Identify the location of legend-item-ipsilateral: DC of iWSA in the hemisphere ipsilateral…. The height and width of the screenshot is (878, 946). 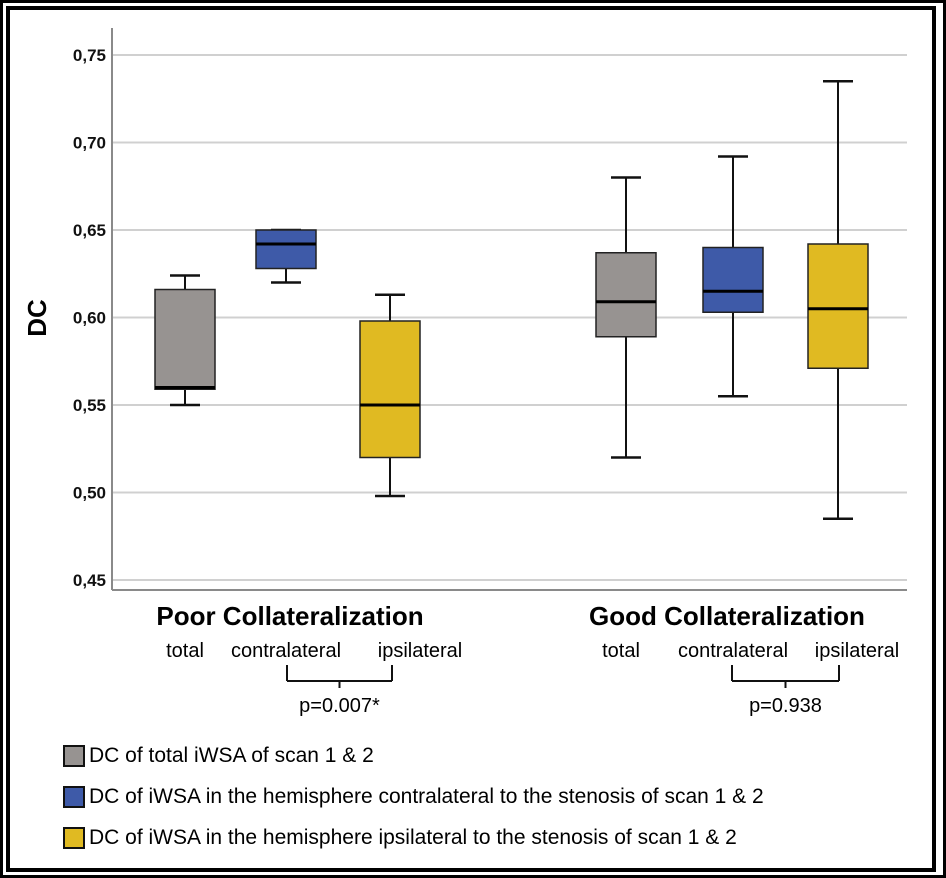
(413, 837).